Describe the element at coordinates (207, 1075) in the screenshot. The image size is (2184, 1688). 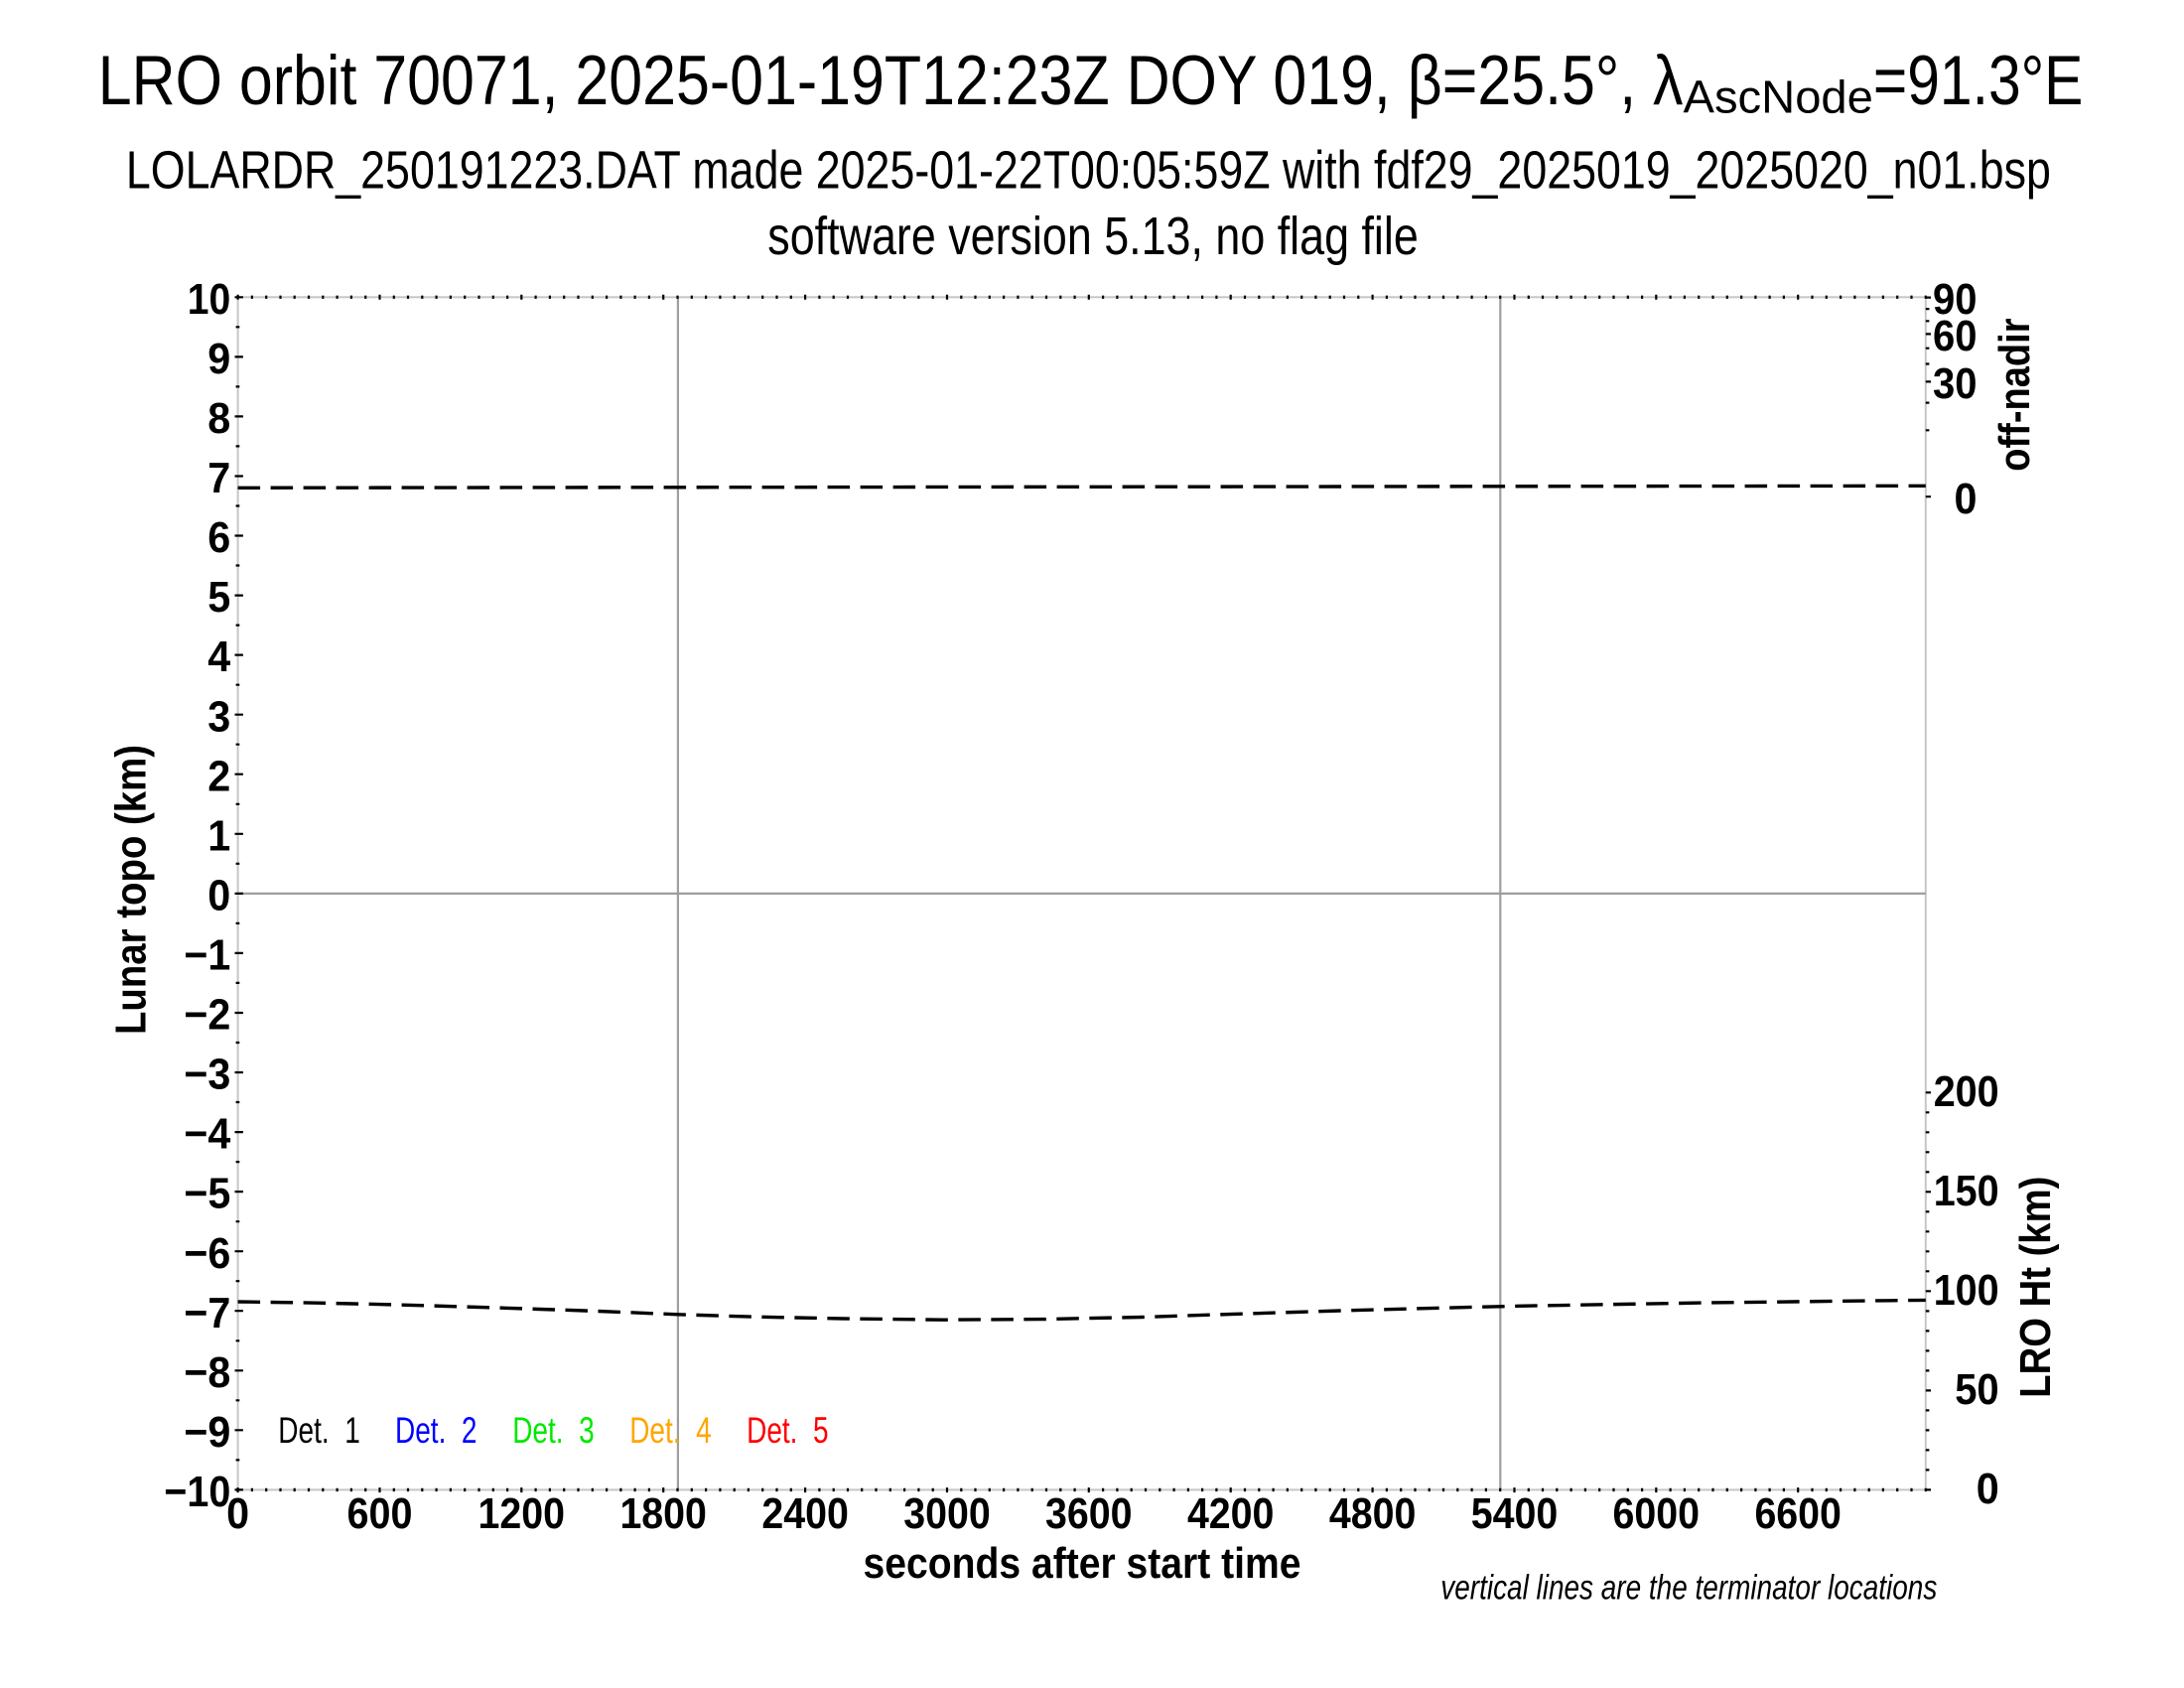
I see `svg-text: −3` at that location.